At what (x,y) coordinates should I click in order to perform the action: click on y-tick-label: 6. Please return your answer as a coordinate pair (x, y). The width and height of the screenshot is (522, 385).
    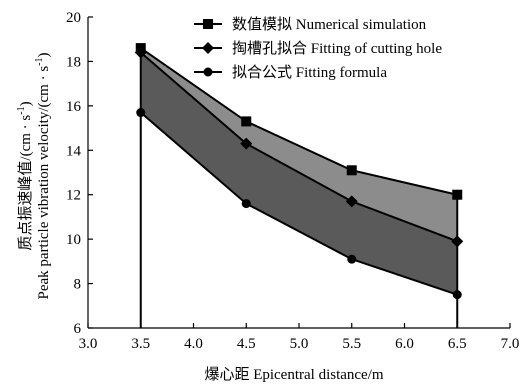
    Looking at the image, I should click on (78, 329).